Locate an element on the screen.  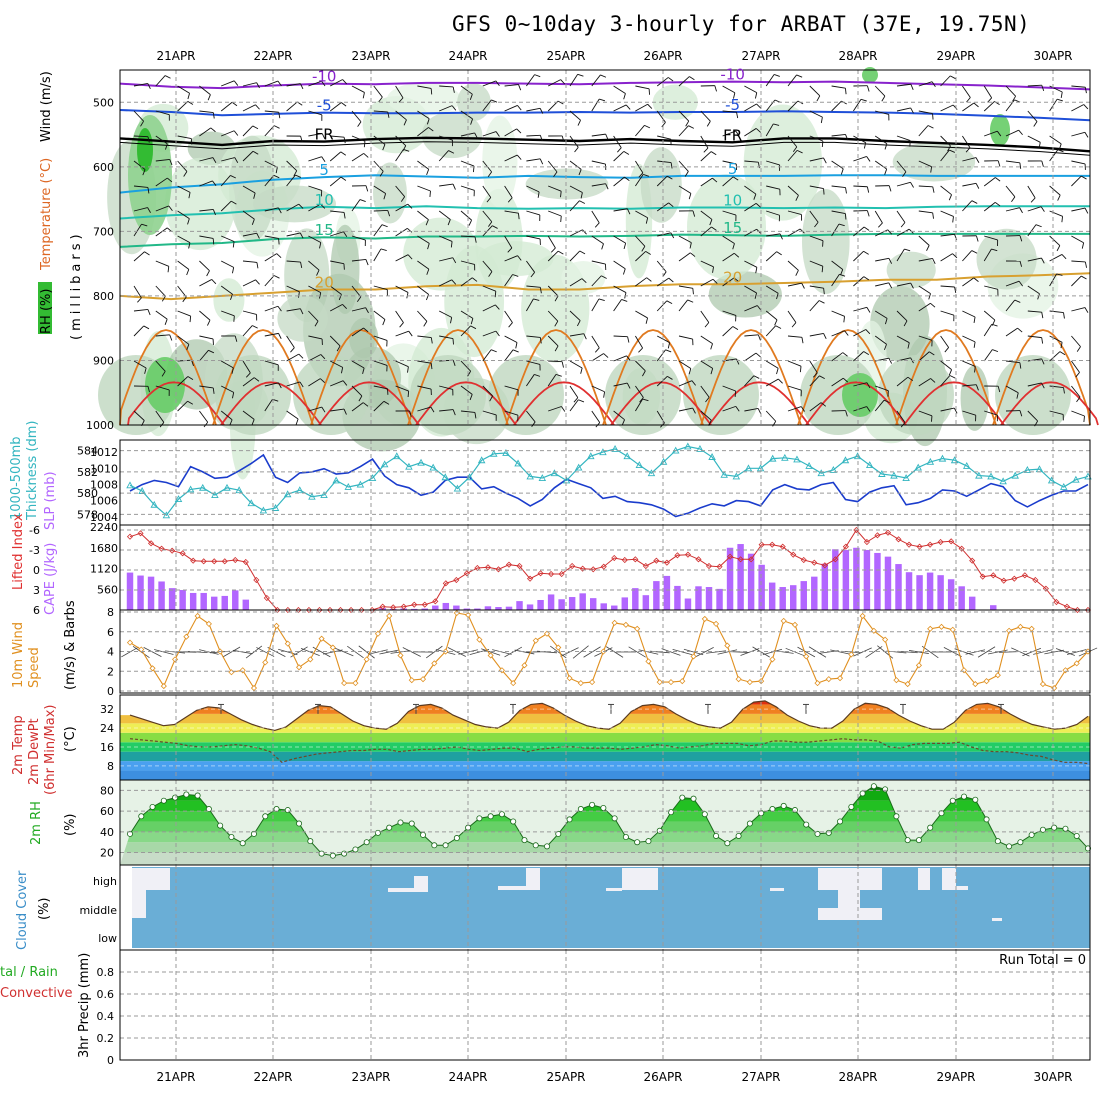
precip-tick-label: 0.6 is located at coordinates (106, 994).